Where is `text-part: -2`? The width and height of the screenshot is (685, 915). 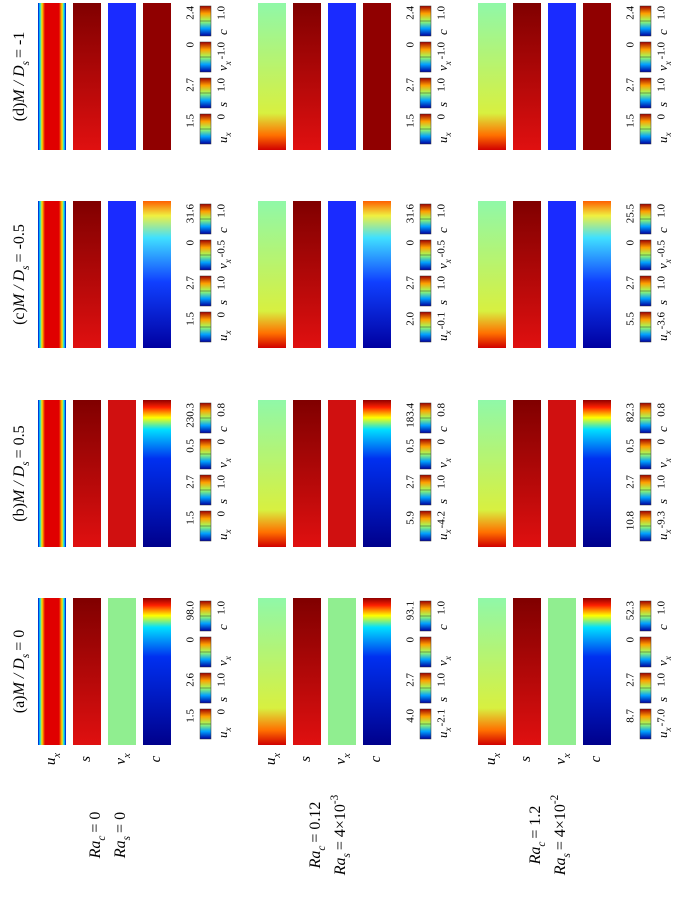 text-part: -2 is located at coordinates (555, 799).